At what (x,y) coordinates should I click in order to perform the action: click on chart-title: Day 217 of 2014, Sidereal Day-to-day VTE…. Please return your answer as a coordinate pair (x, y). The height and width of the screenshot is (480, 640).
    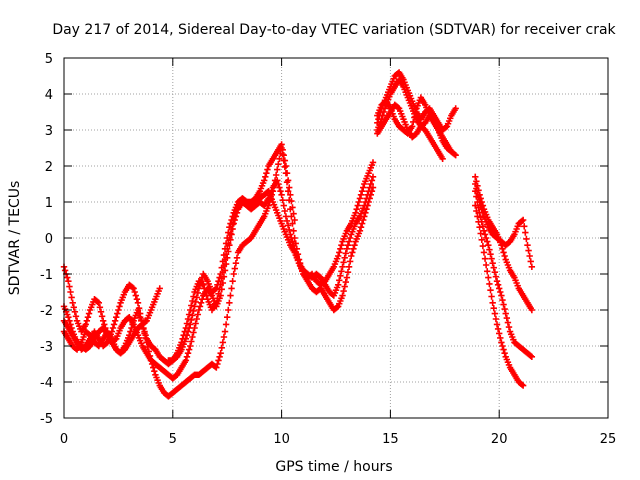
    Looking at the image, I should click on (334, 30).